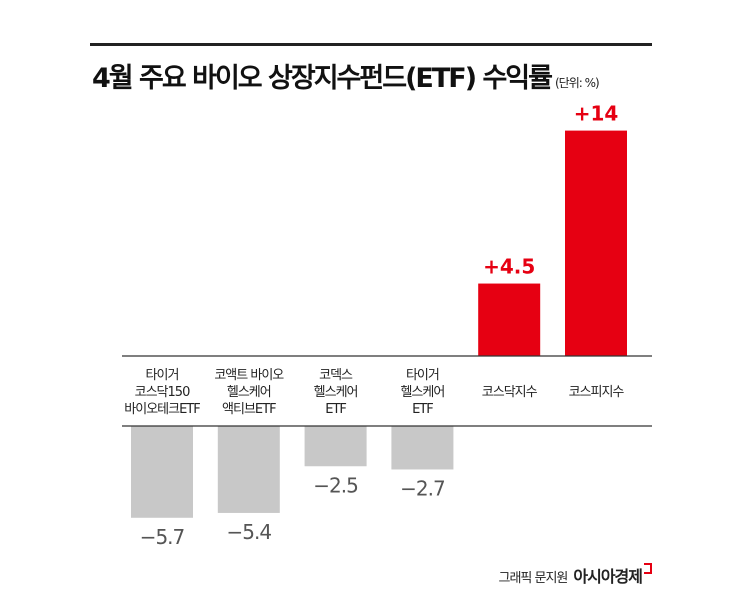 The width and height of the screenshot is (745, 595). I want to click on data-label: −5.7, so click(162, 537).